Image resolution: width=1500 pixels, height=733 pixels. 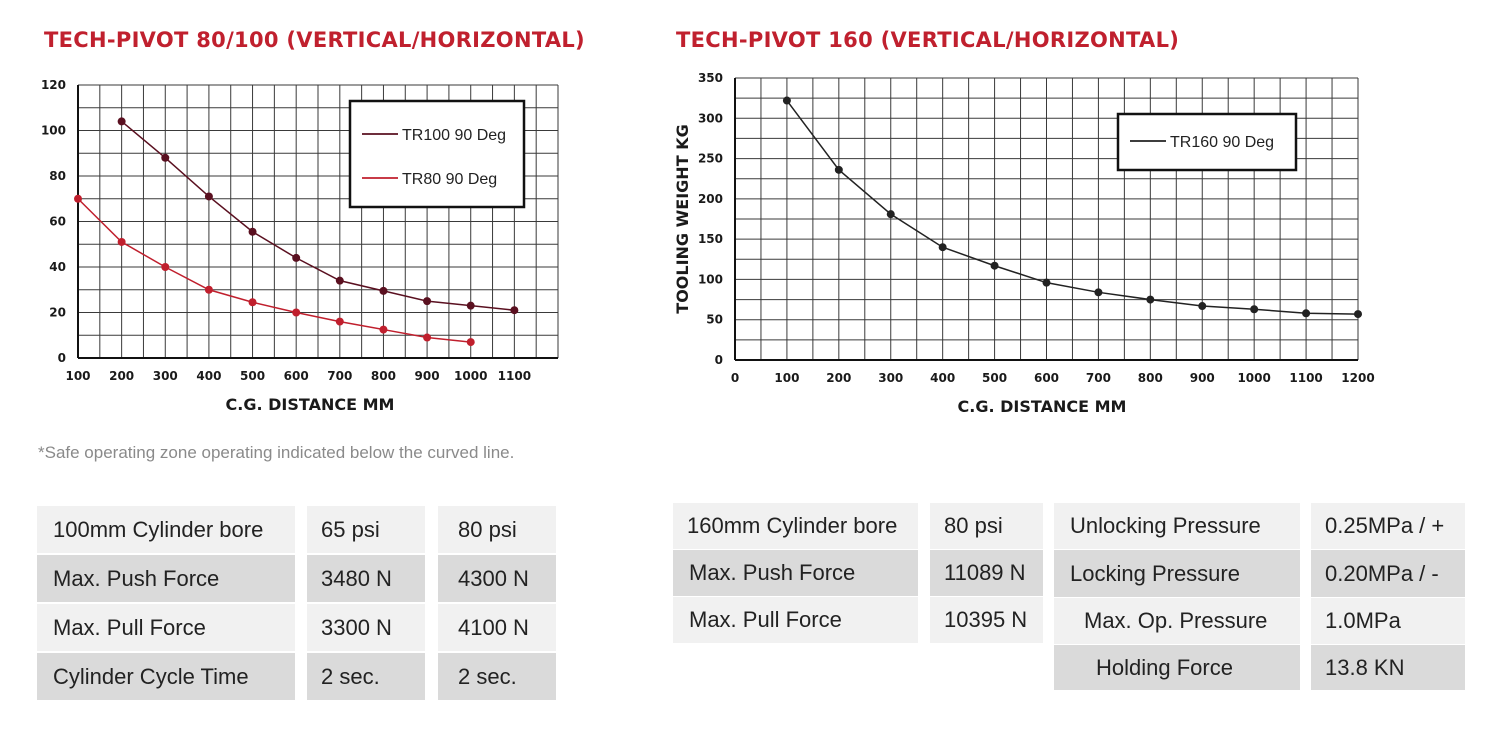 What do you see at coordinates (296, 376) in the screenshot?
I see `chart1-x-tick-label: 600` at bounding box center [296, 376].